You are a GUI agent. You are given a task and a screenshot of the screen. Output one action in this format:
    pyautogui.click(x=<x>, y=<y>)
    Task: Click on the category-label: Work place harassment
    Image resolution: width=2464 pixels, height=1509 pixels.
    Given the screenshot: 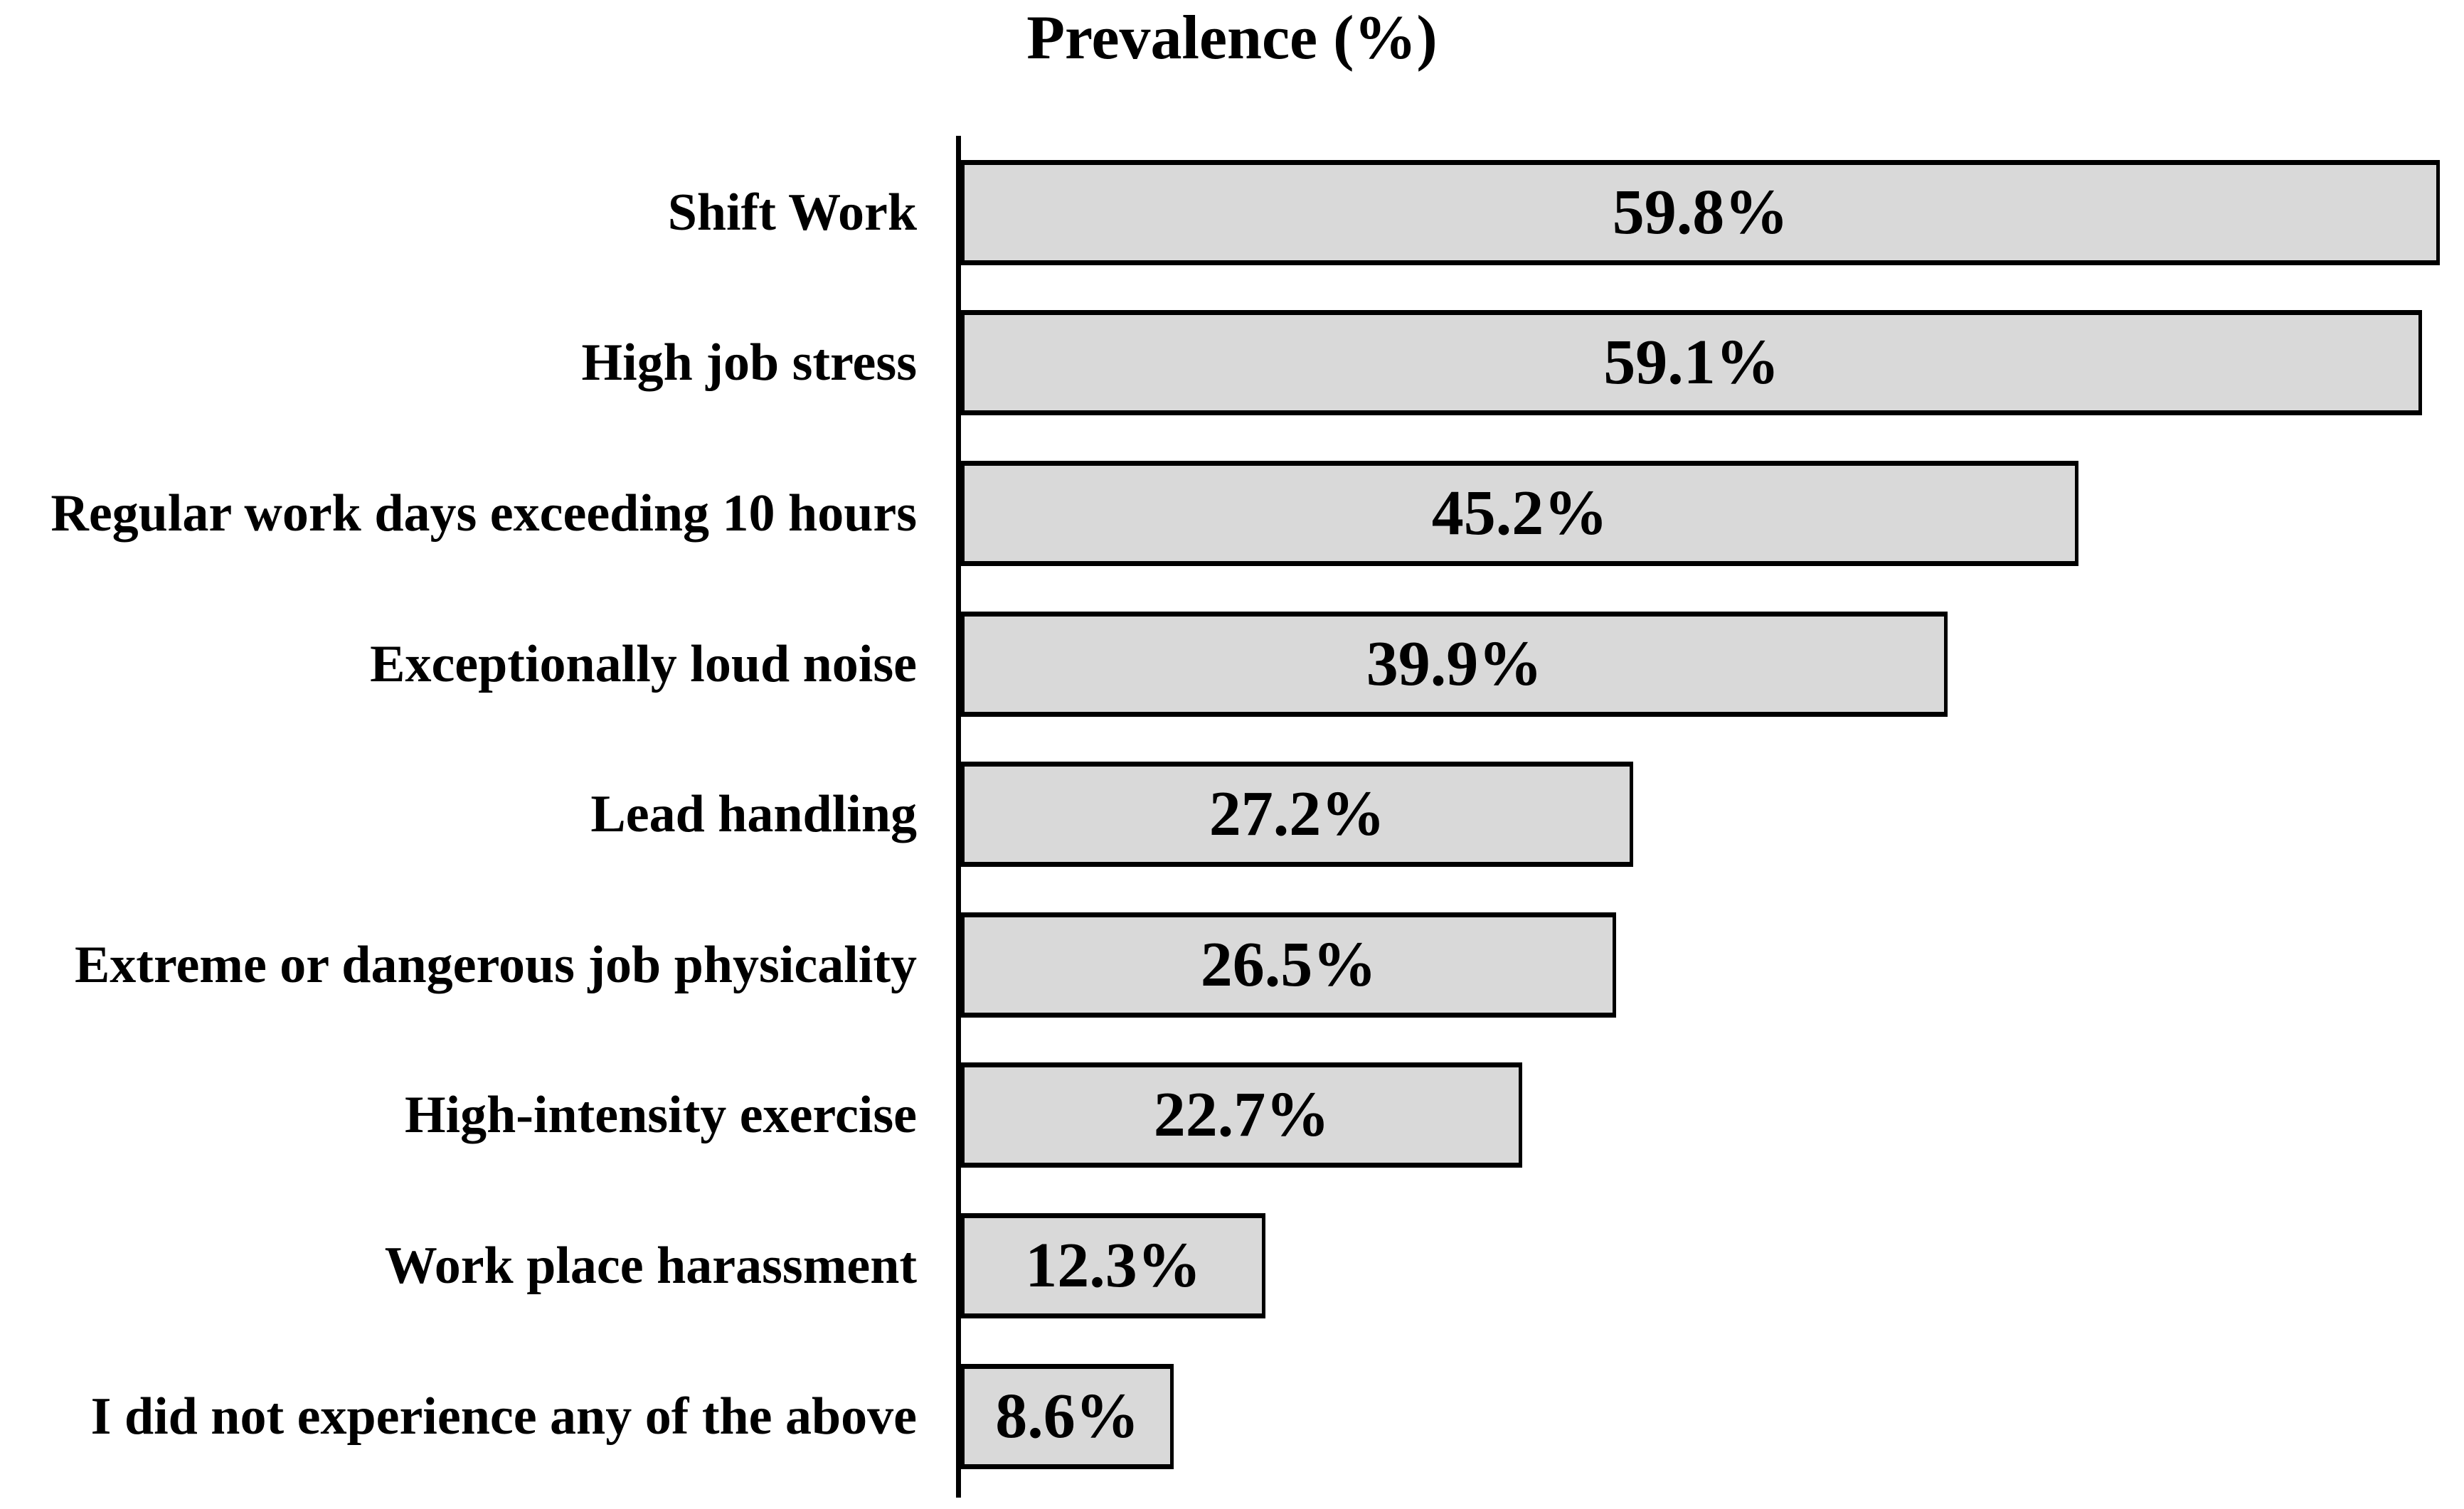 What is the action you would take?
    pyautogui.click(x=650, y=1265)
    